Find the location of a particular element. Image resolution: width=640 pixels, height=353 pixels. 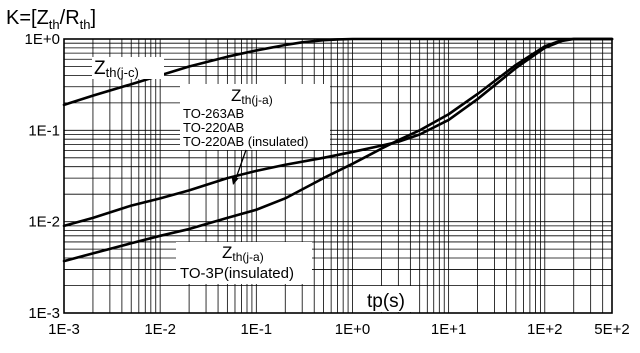

x-tick-label: 5E+2 is located at coordinates (611, 329).